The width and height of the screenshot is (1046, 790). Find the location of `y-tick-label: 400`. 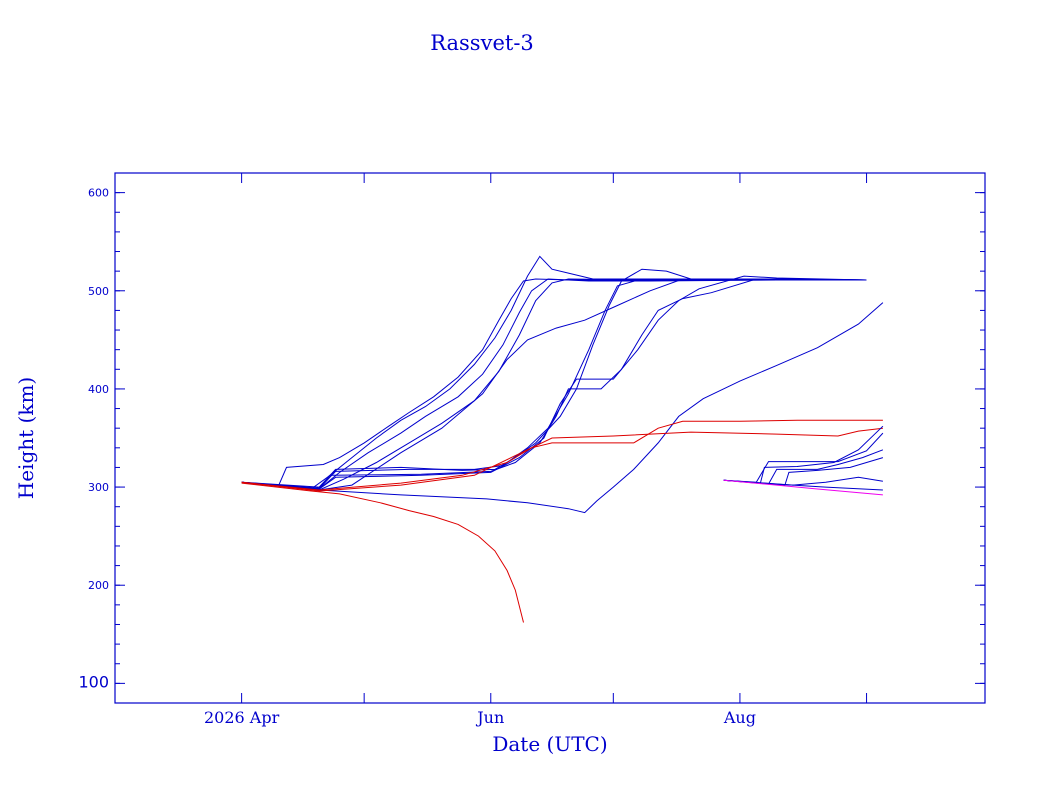

y-tick-label: 400 is located at coordinates (98, 389).